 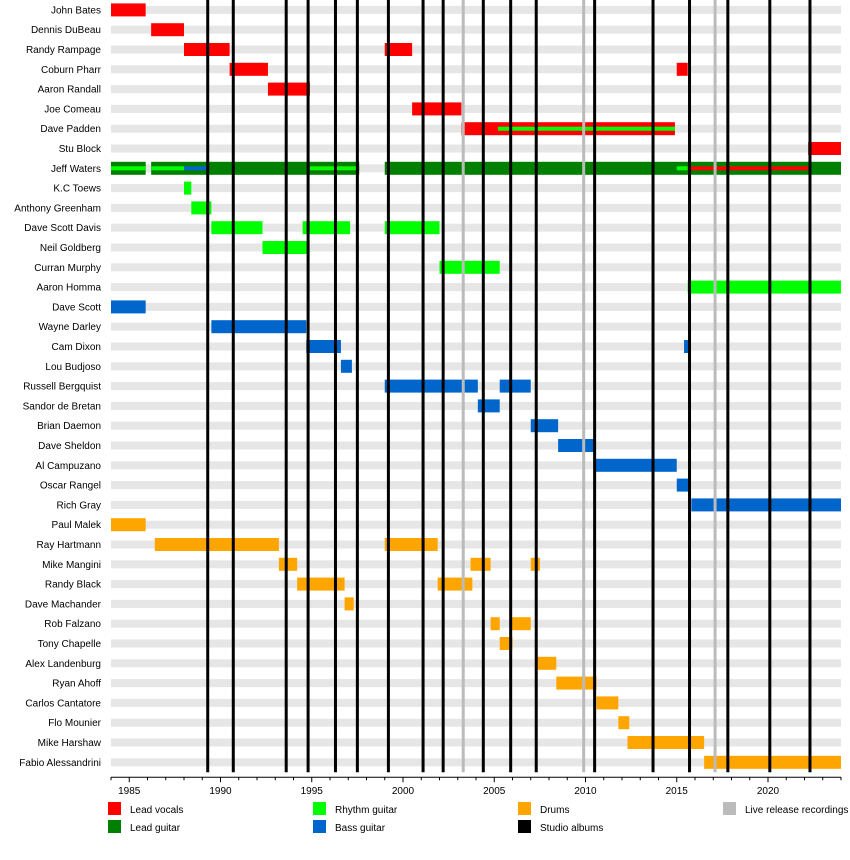 I want to click on legend-label: Lead vocals, so click(x=156, y=810).